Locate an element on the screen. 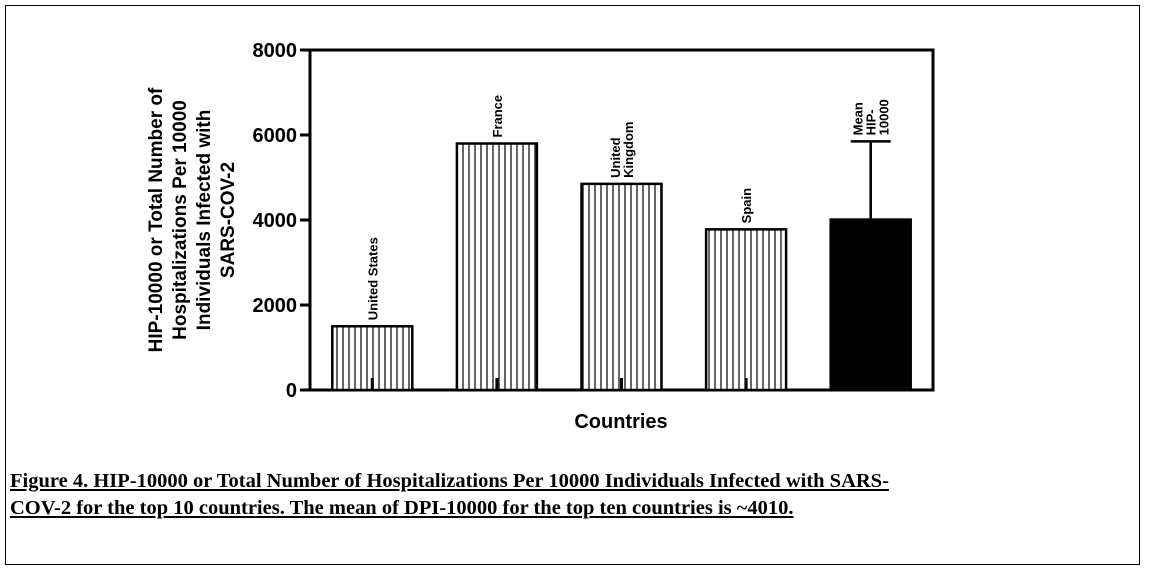 Image resolution: width=1149 pixels, height=577 pixels. bar-label-line: Kingdom is located at coordinates (628, 150).